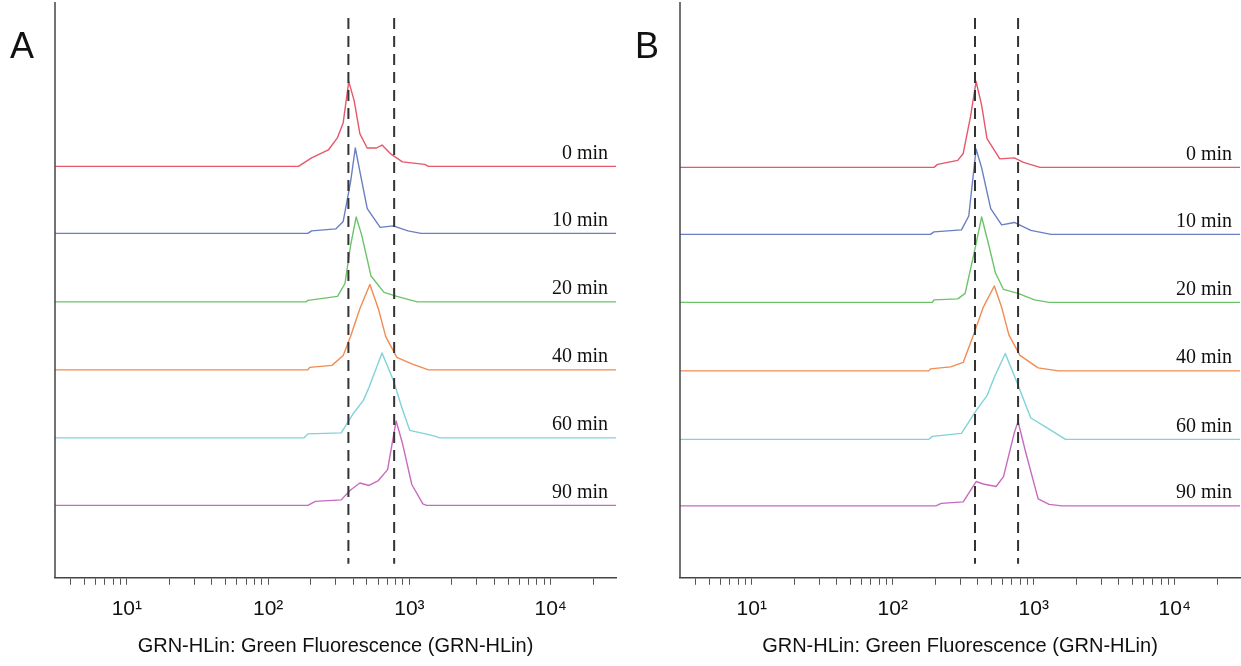 The height and width of the screenshot is (666, 1241). I want to click on chart-title: B, so click(647, 45).